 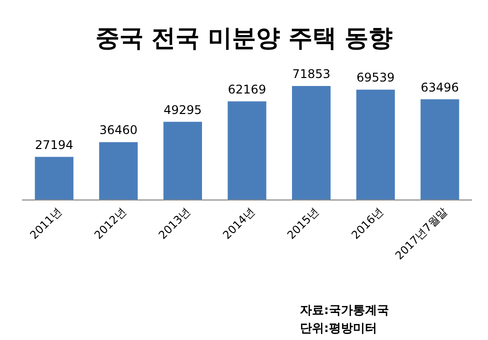 What do you see at coordinates (247, 89) in the screenshot?
I see `data-label: 62169` at bounding box center [247, 89].